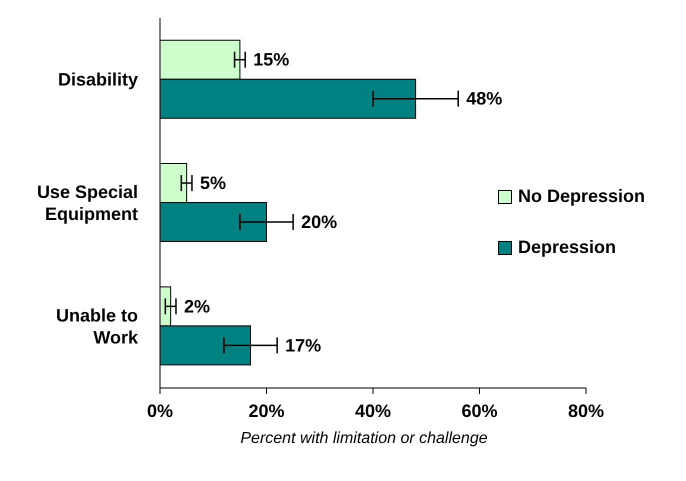  What do you see at coordinates (271, 60) in the screenshot?
I see `data-label: 15%` at bounding box center [271, 60].